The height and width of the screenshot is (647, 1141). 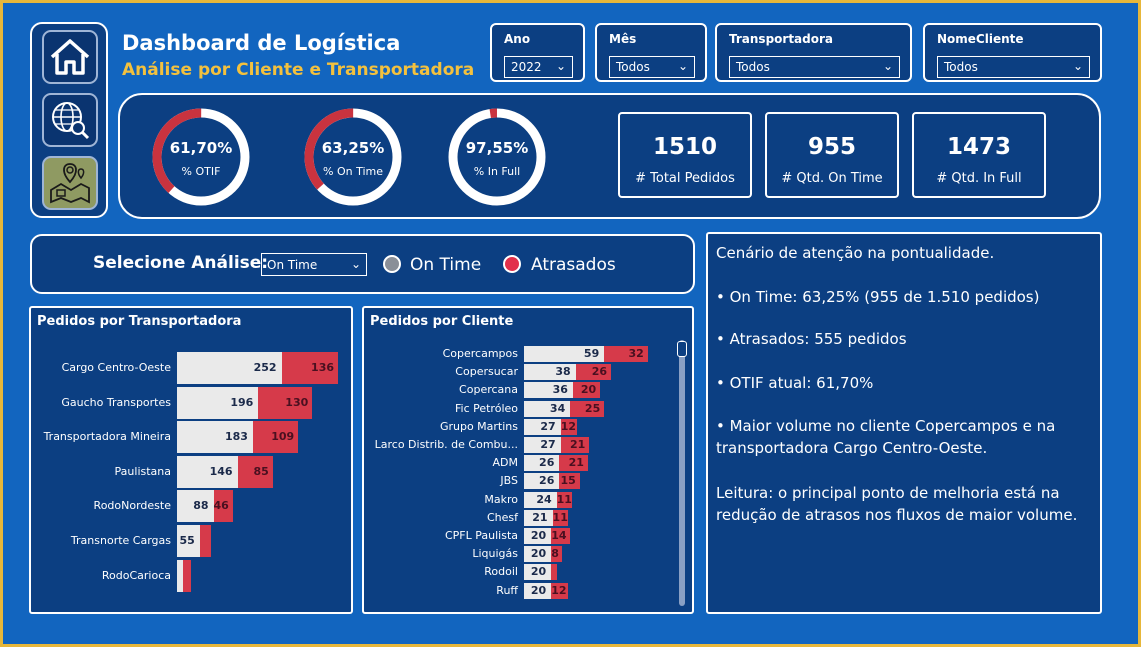 What do you see at coordinates (548, 444) in the screenshot?
I see `bar-ontime-label: 27` at bounding box center [548, 444].